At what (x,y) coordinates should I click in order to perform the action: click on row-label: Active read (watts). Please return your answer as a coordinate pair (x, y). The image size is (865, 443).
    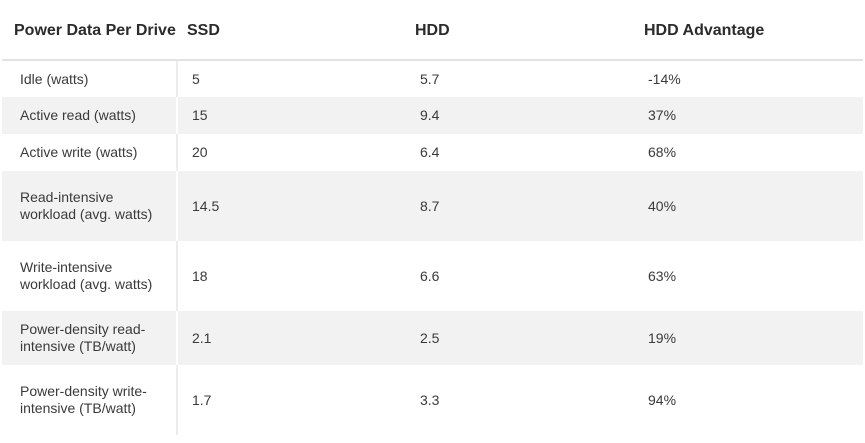
    Looking at the image, I should click on (90, 115).